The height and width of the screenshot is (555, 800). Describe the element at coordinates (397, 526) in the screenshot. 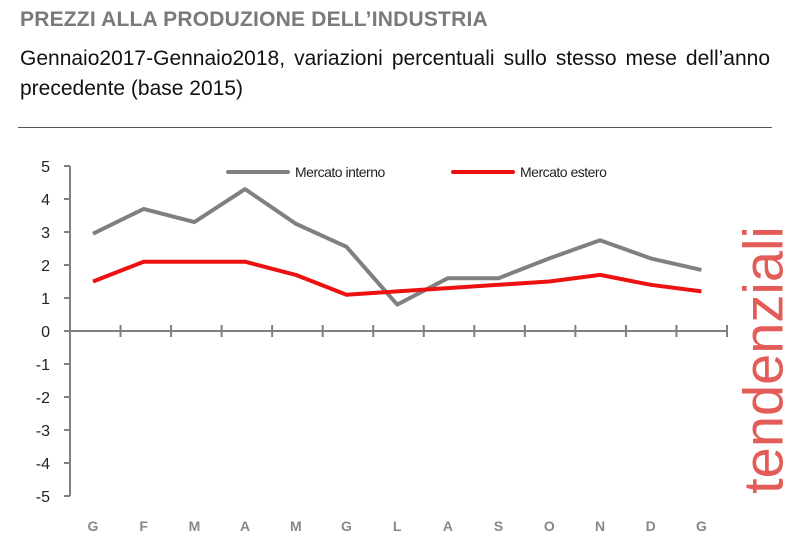

I see `x-tick-label: L` at that location.